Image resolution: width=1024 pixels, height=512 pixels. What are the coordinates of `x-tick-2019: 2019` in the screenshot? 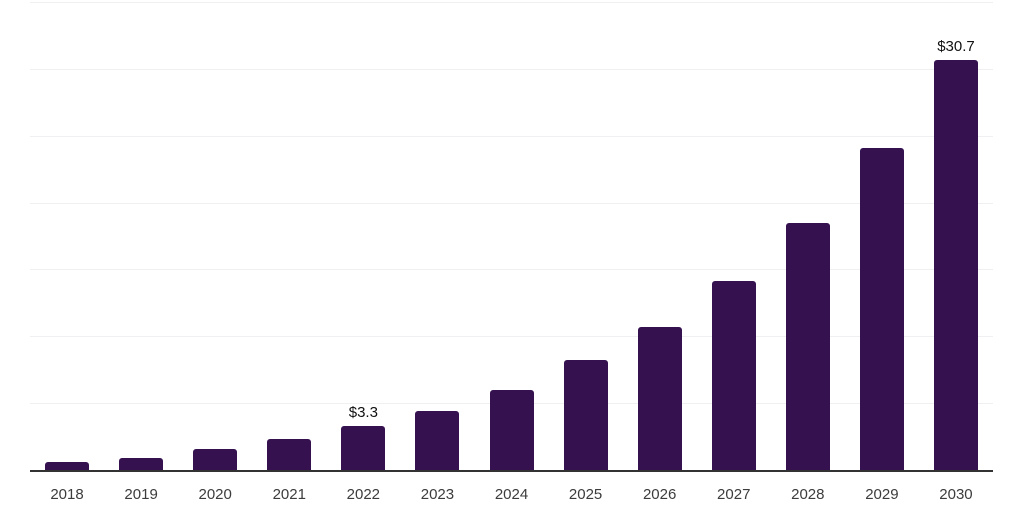 It's located at (141, 494).